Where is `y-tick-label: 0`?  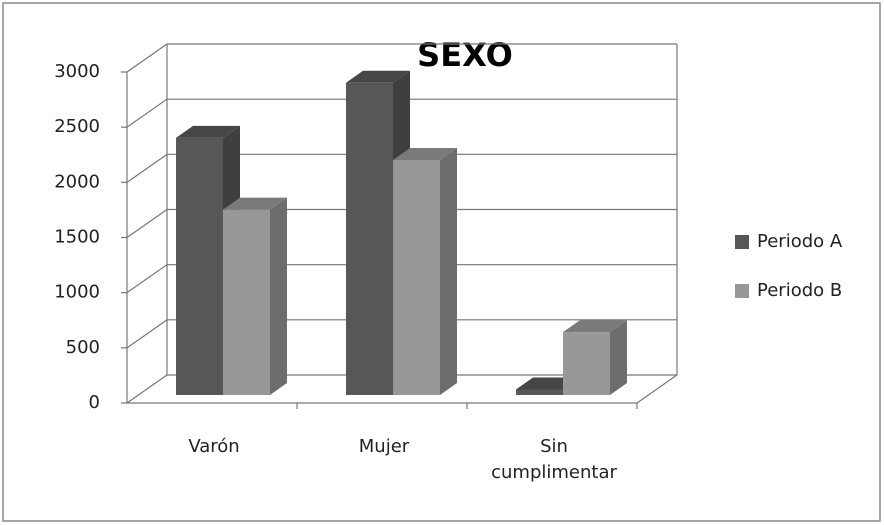
y-tick-label: 0 is located at coordinates (94, 402).